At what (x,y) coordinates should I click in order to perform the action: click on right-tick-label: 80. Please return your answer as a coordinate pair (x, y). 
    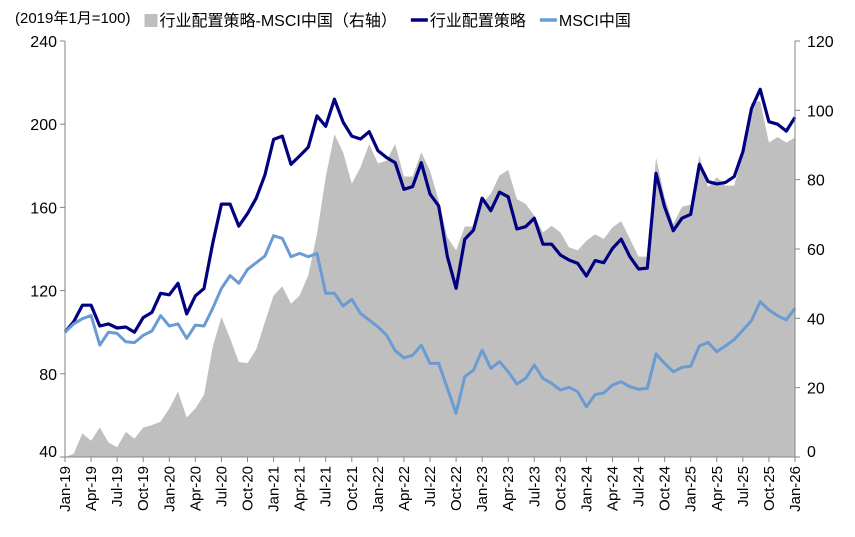
    Looking at the image, I should click on (816, 181).